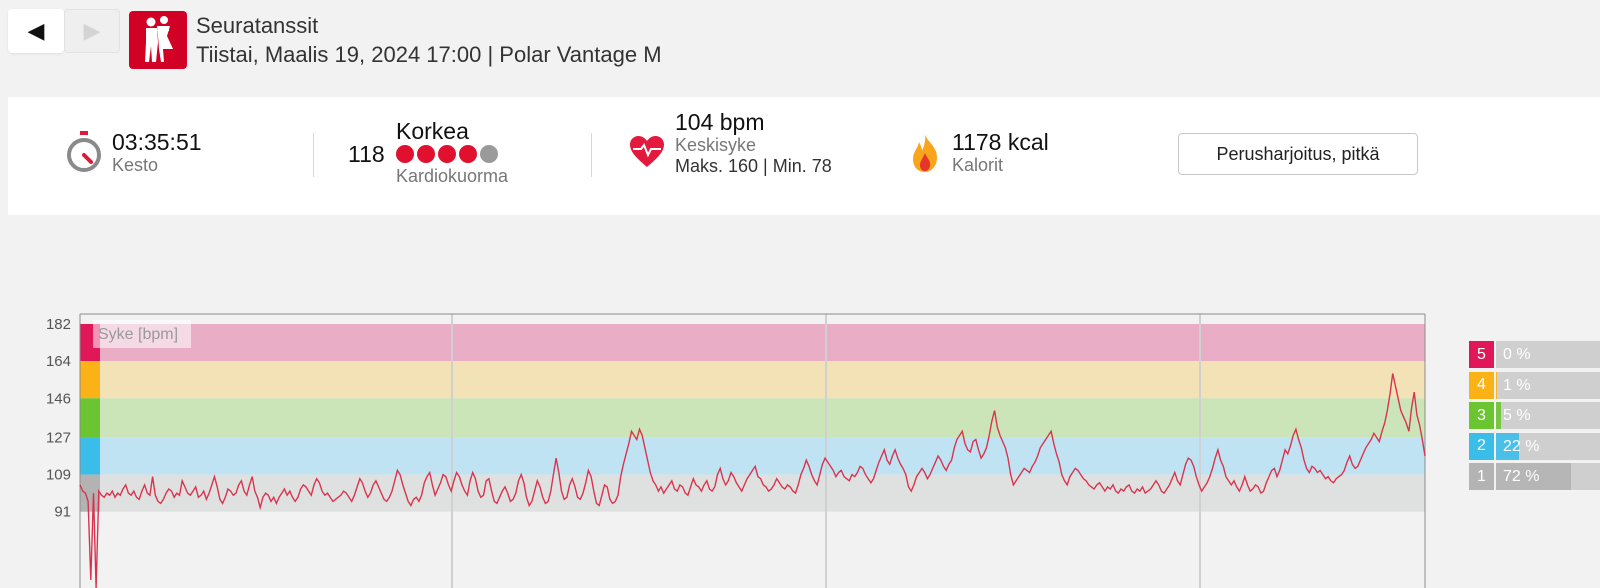 Image resolution: width=1600 pixels, height=588 pixels. I want to click on zone-number: 2, so click(1481, 446).